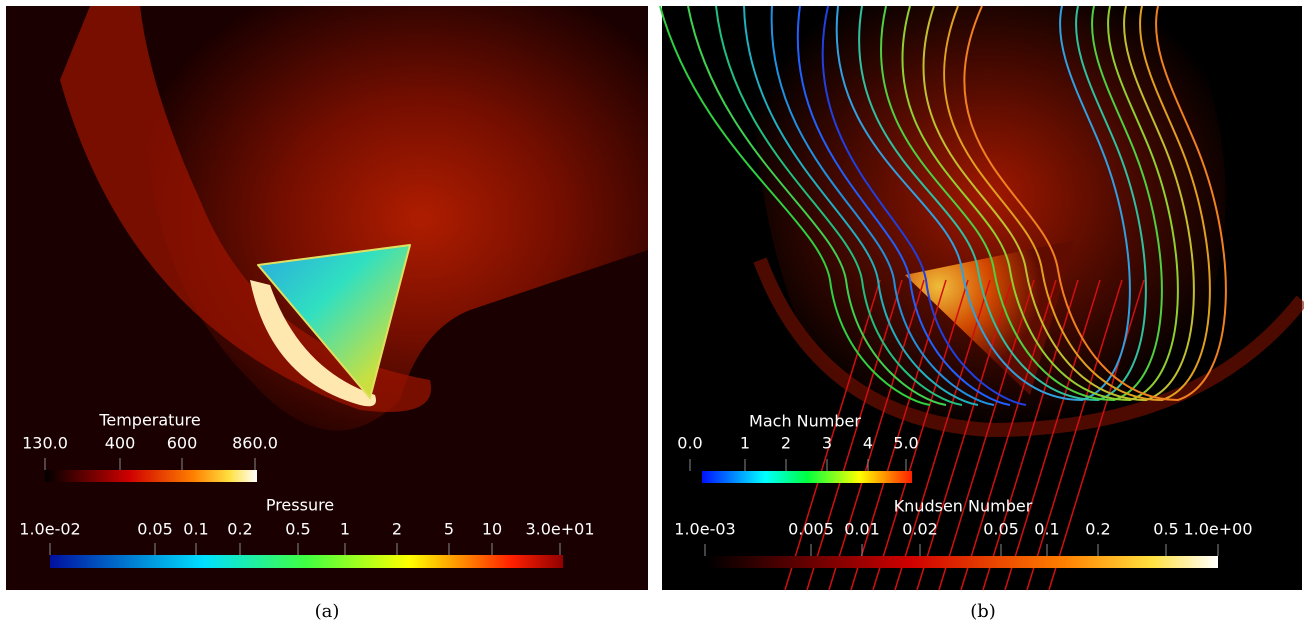 This screenshot has height=630, width=1304. Describe the element at coordinates (868, 443) in the screenshot. I see `tick-label: 4` at that location.